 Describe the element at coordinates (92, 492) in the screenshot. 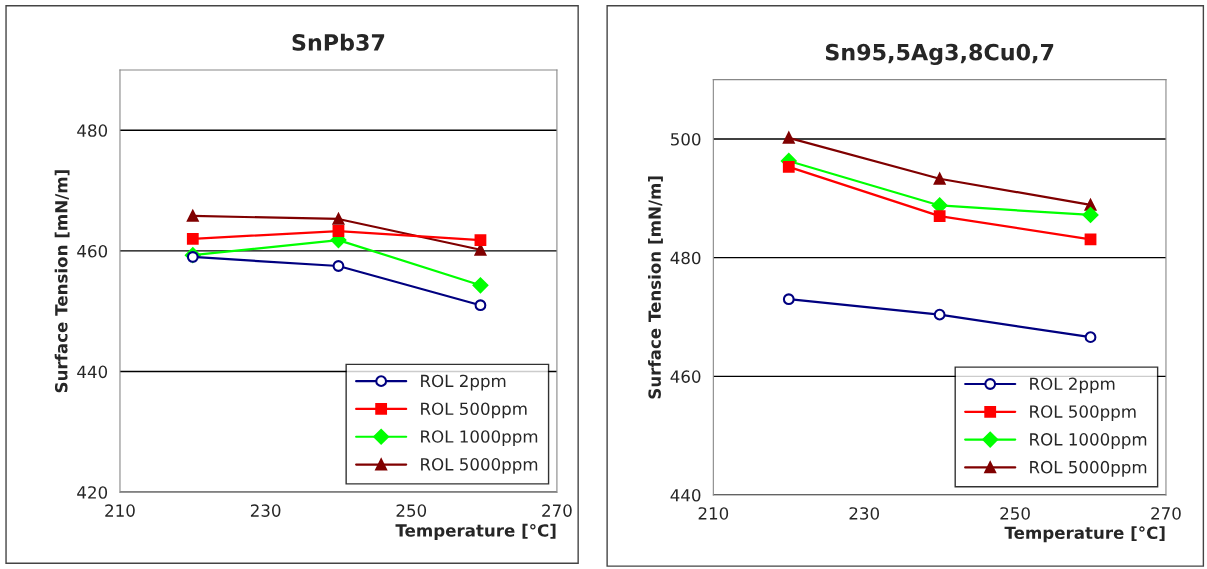

I see `y-tick-label: 420` at that location.